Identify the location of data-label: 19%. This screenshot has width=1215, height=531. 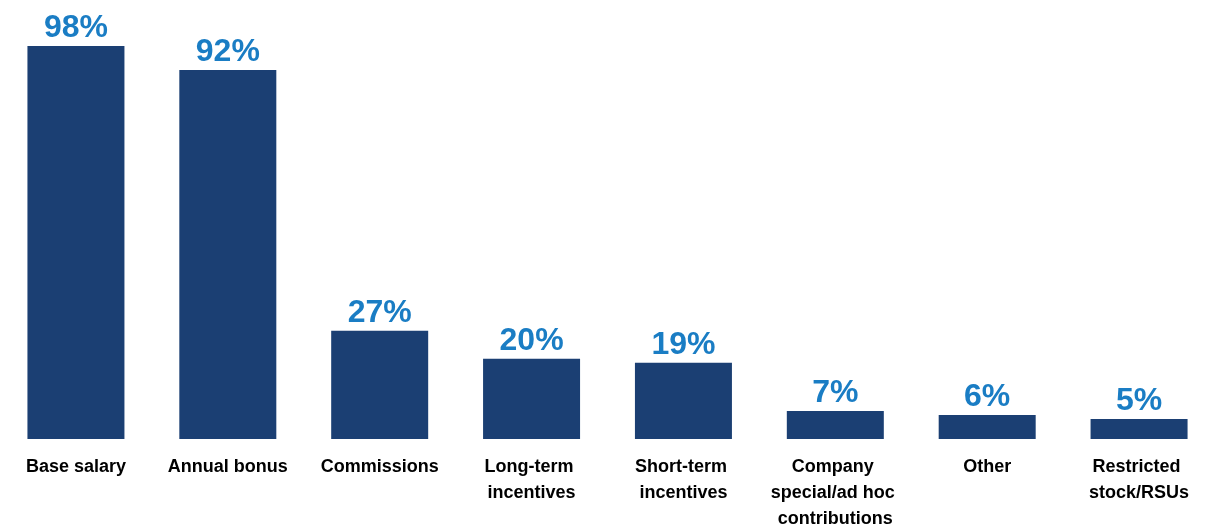
(683, 342).